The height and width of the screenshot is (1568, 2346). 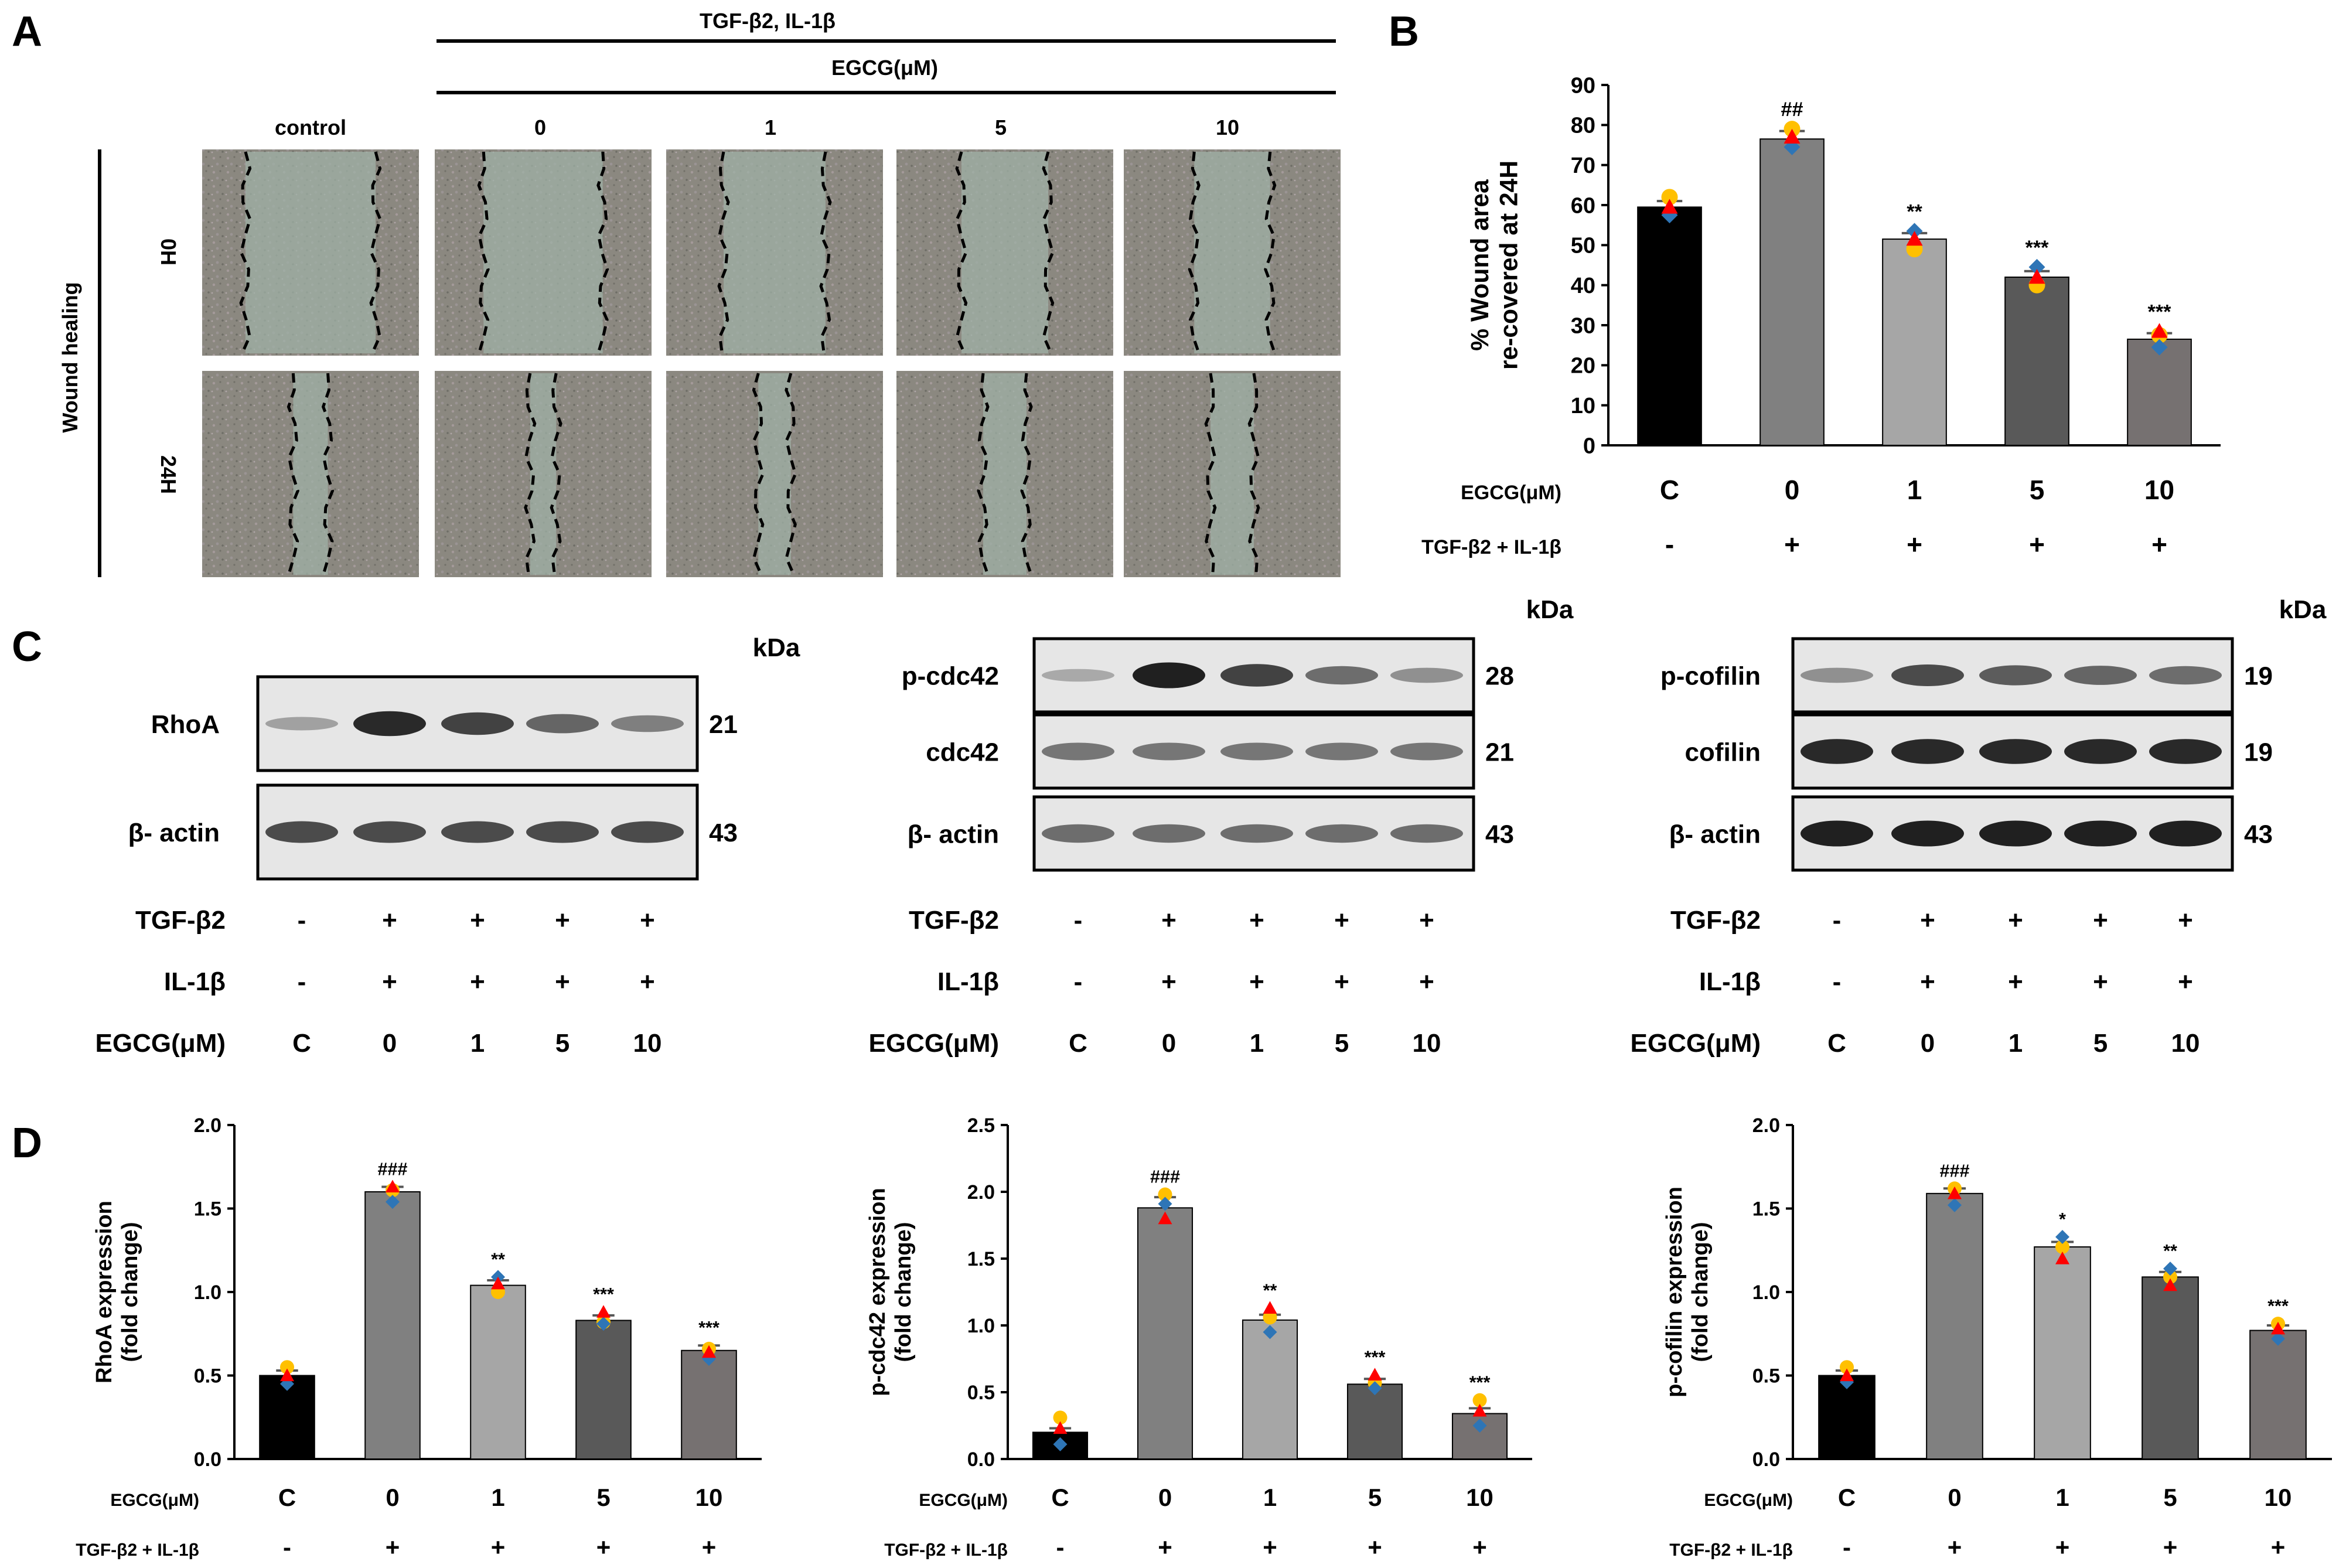 What do you see at coordinates (884, 68) in the screenshot?
I see `egcg-header: EGCG(μM)` at bounding box center [884, 68].